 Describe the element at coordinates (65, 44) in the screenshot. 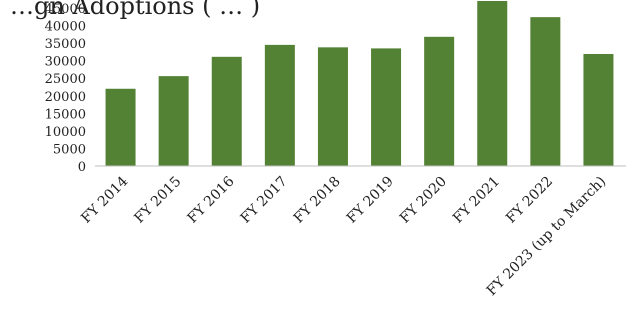

I see `y-tick-label: 35000` at that location.